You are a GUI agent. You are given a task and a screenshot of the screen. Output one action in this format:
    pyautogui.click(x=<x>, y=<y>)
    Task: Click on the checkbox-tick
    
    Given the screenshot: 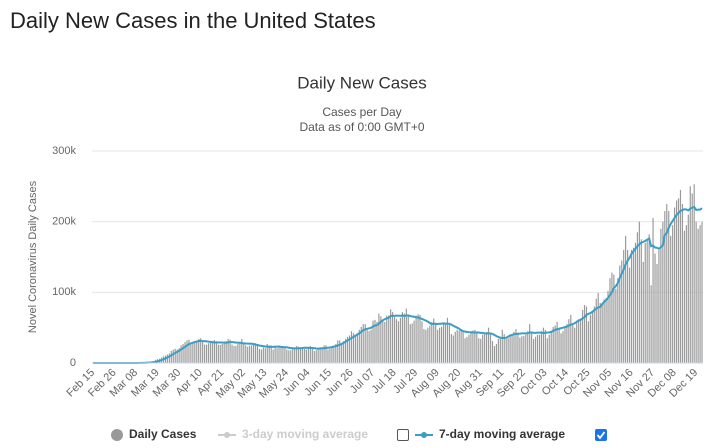 What is the action you would take?
    pyautogui.click(x=601, y=435)
    